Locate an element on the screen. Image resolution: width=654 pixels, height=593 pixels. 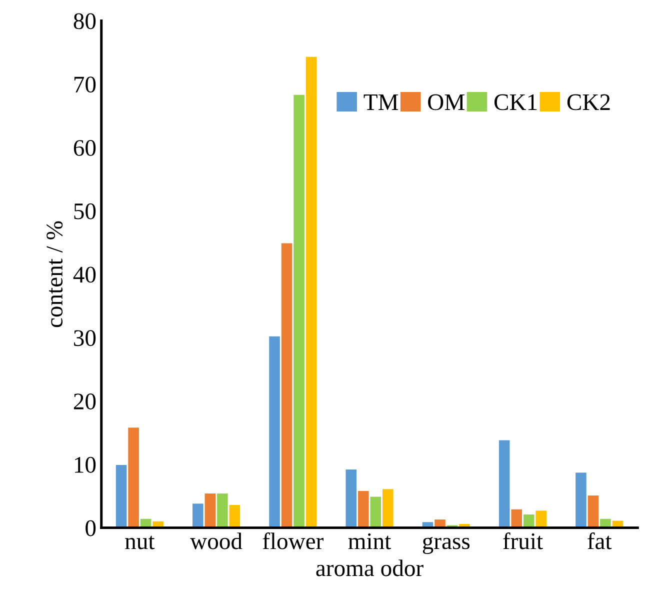
x-tick-label: fruit is located at coordinates (523, 541).